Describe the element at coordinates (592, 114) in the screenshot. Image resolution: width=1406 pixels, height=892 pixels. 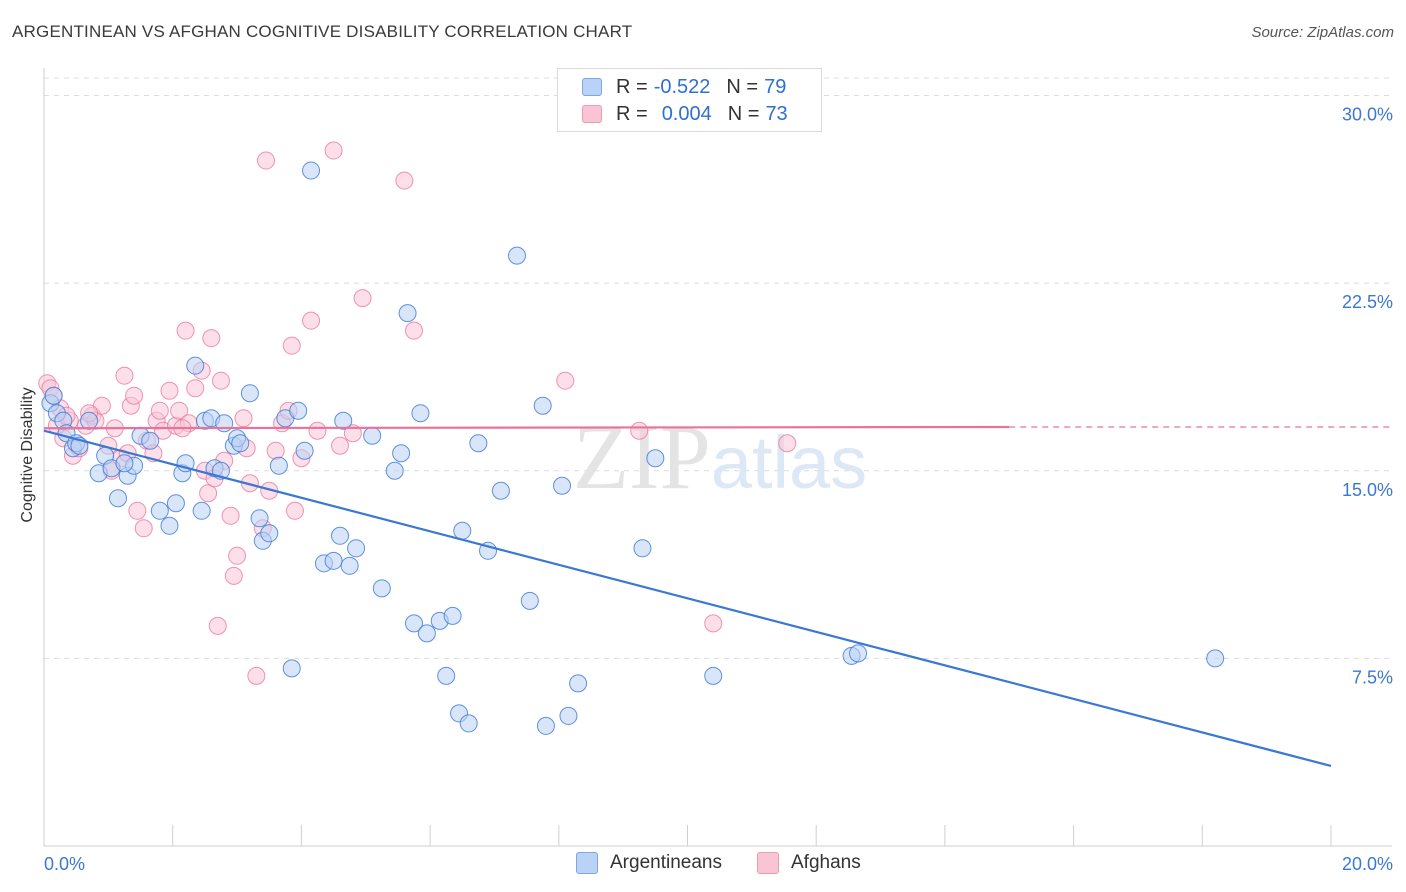
I see `legend-swatch-pink` at that location.